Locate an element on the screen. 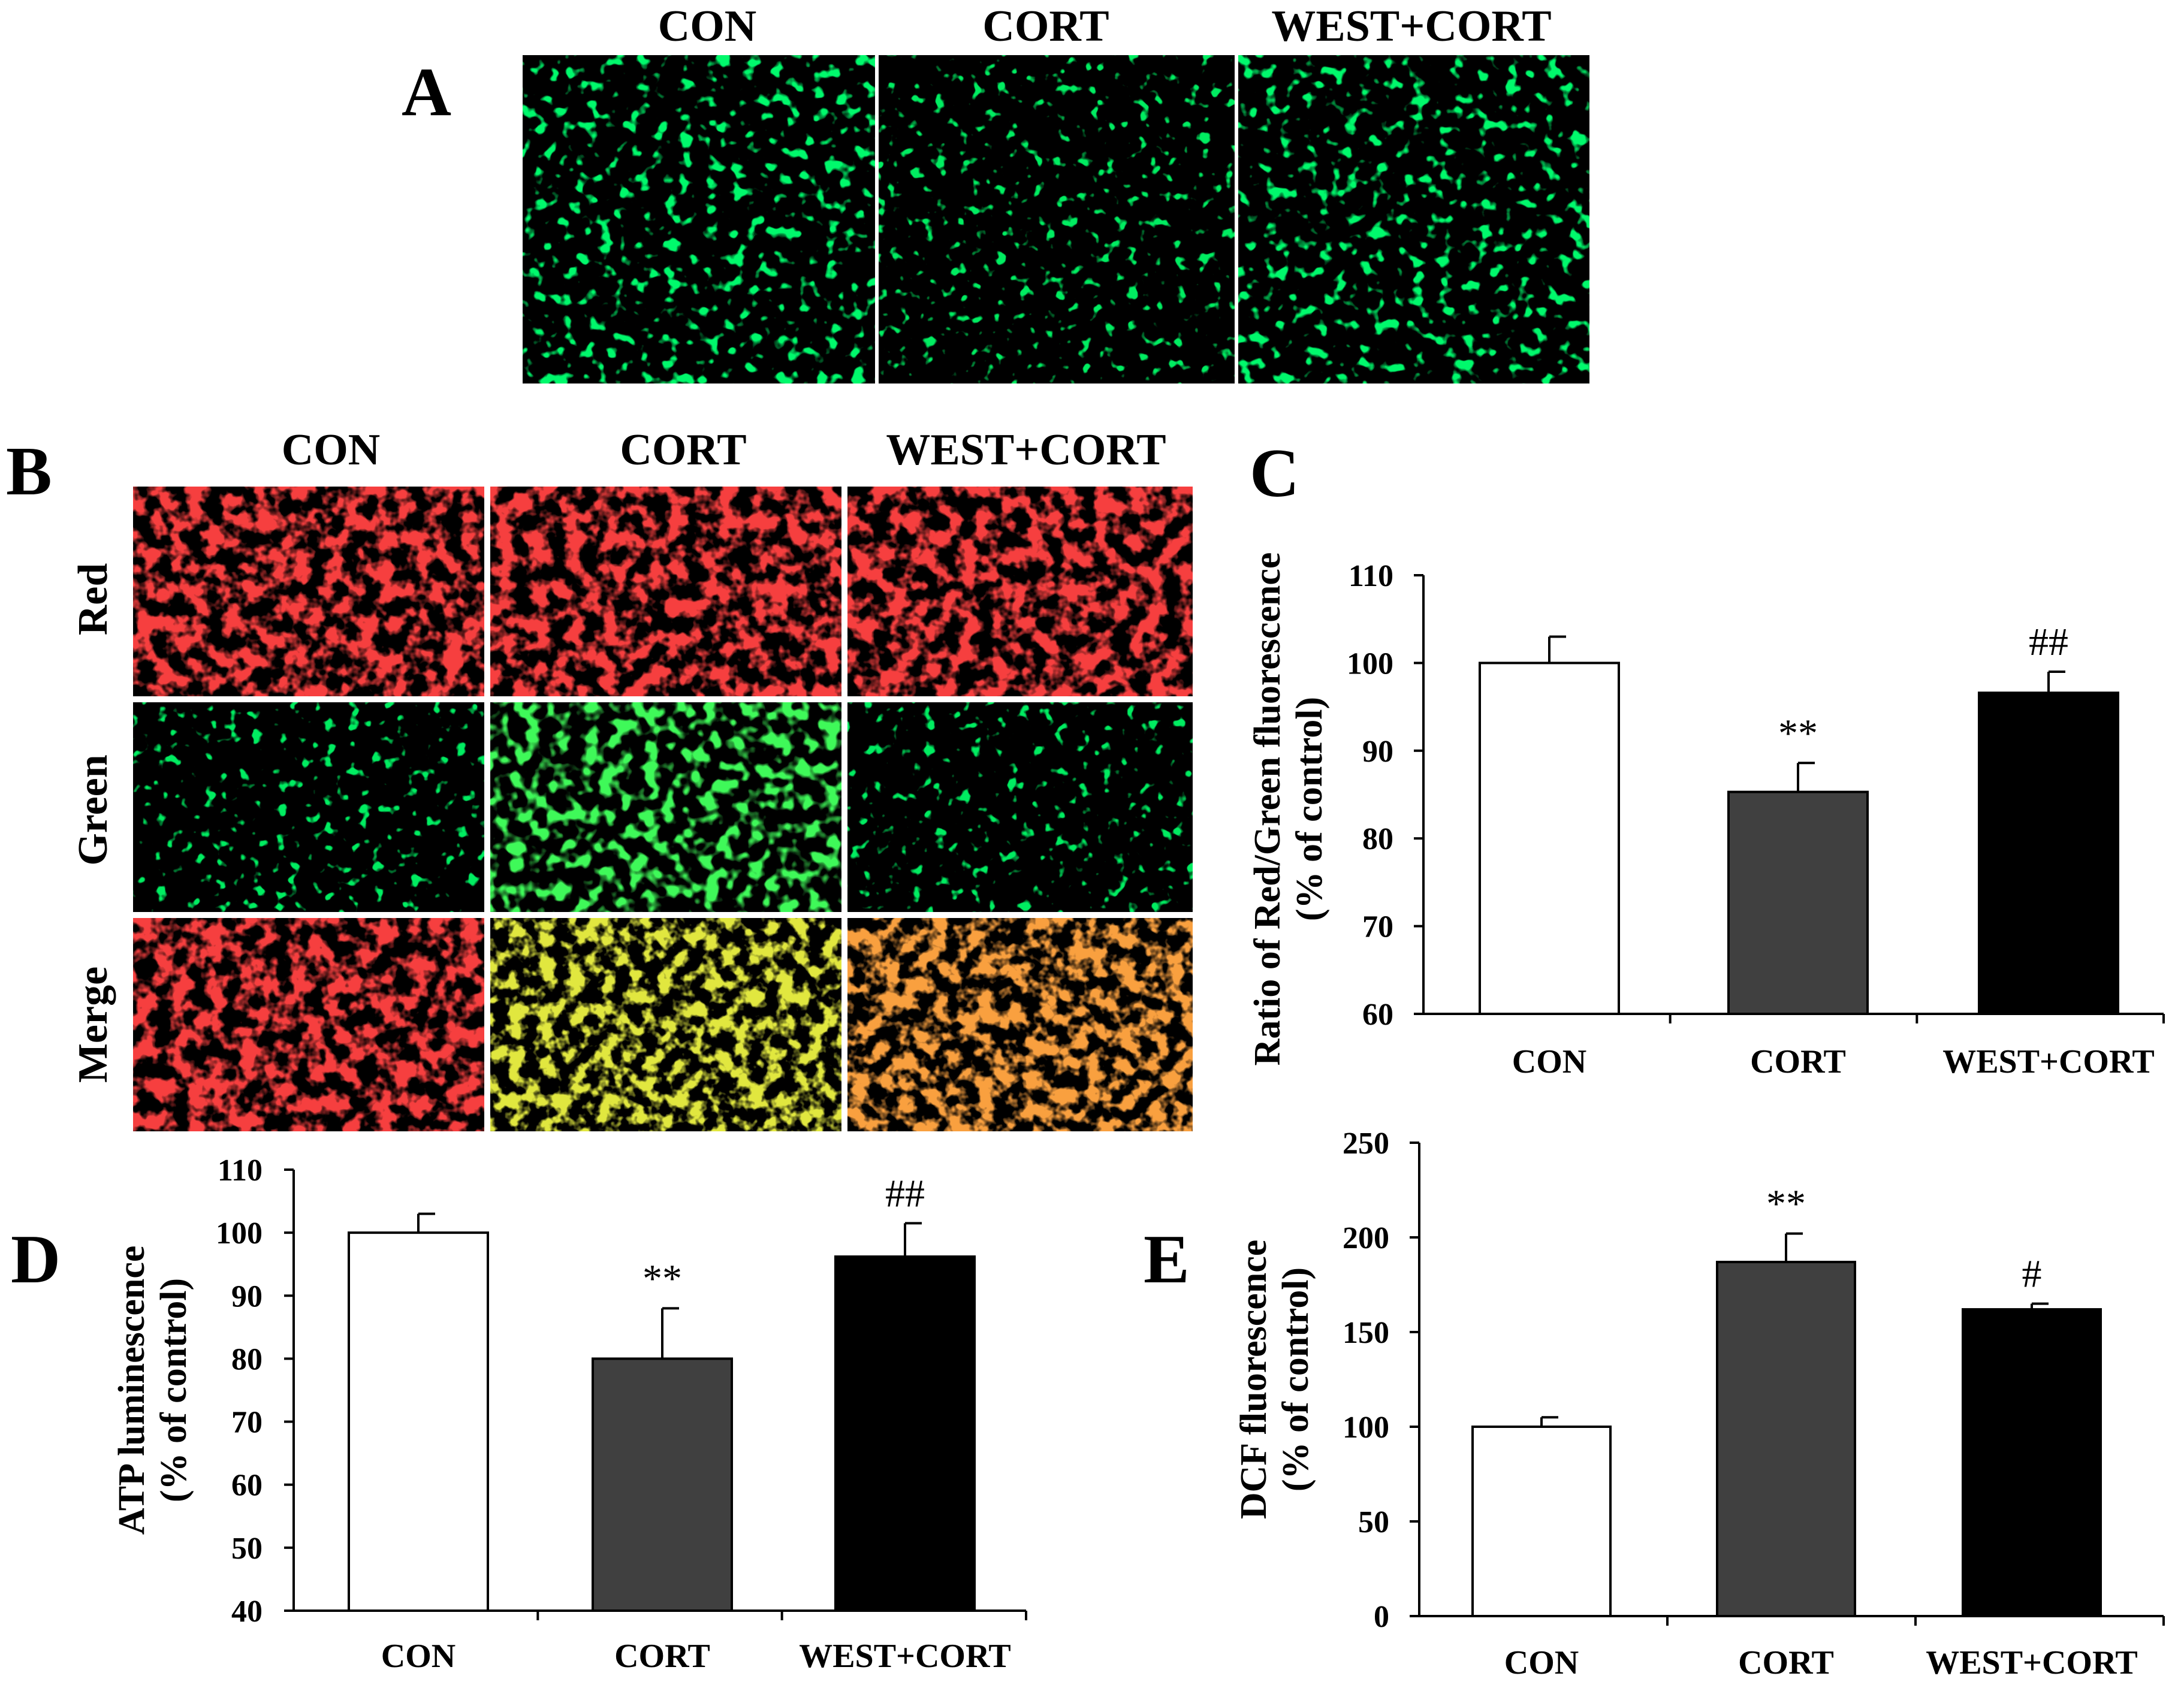 This screenshot has height=1685, width=2184. y-axis-label: ATP luminescence is located at coordinates (131, 1390).